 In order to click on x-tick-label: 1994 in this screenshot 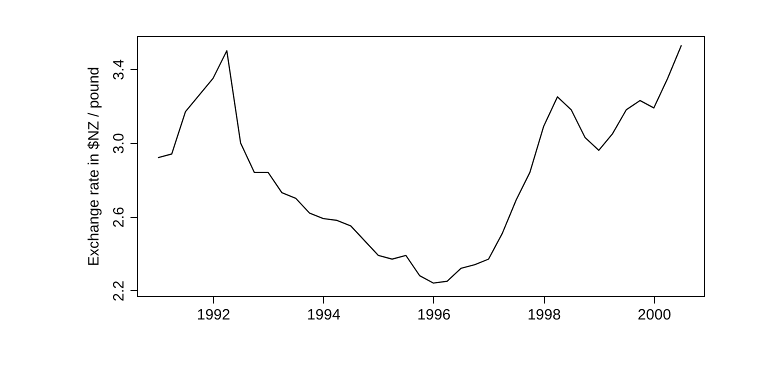, I will do `click(323, 315)`.